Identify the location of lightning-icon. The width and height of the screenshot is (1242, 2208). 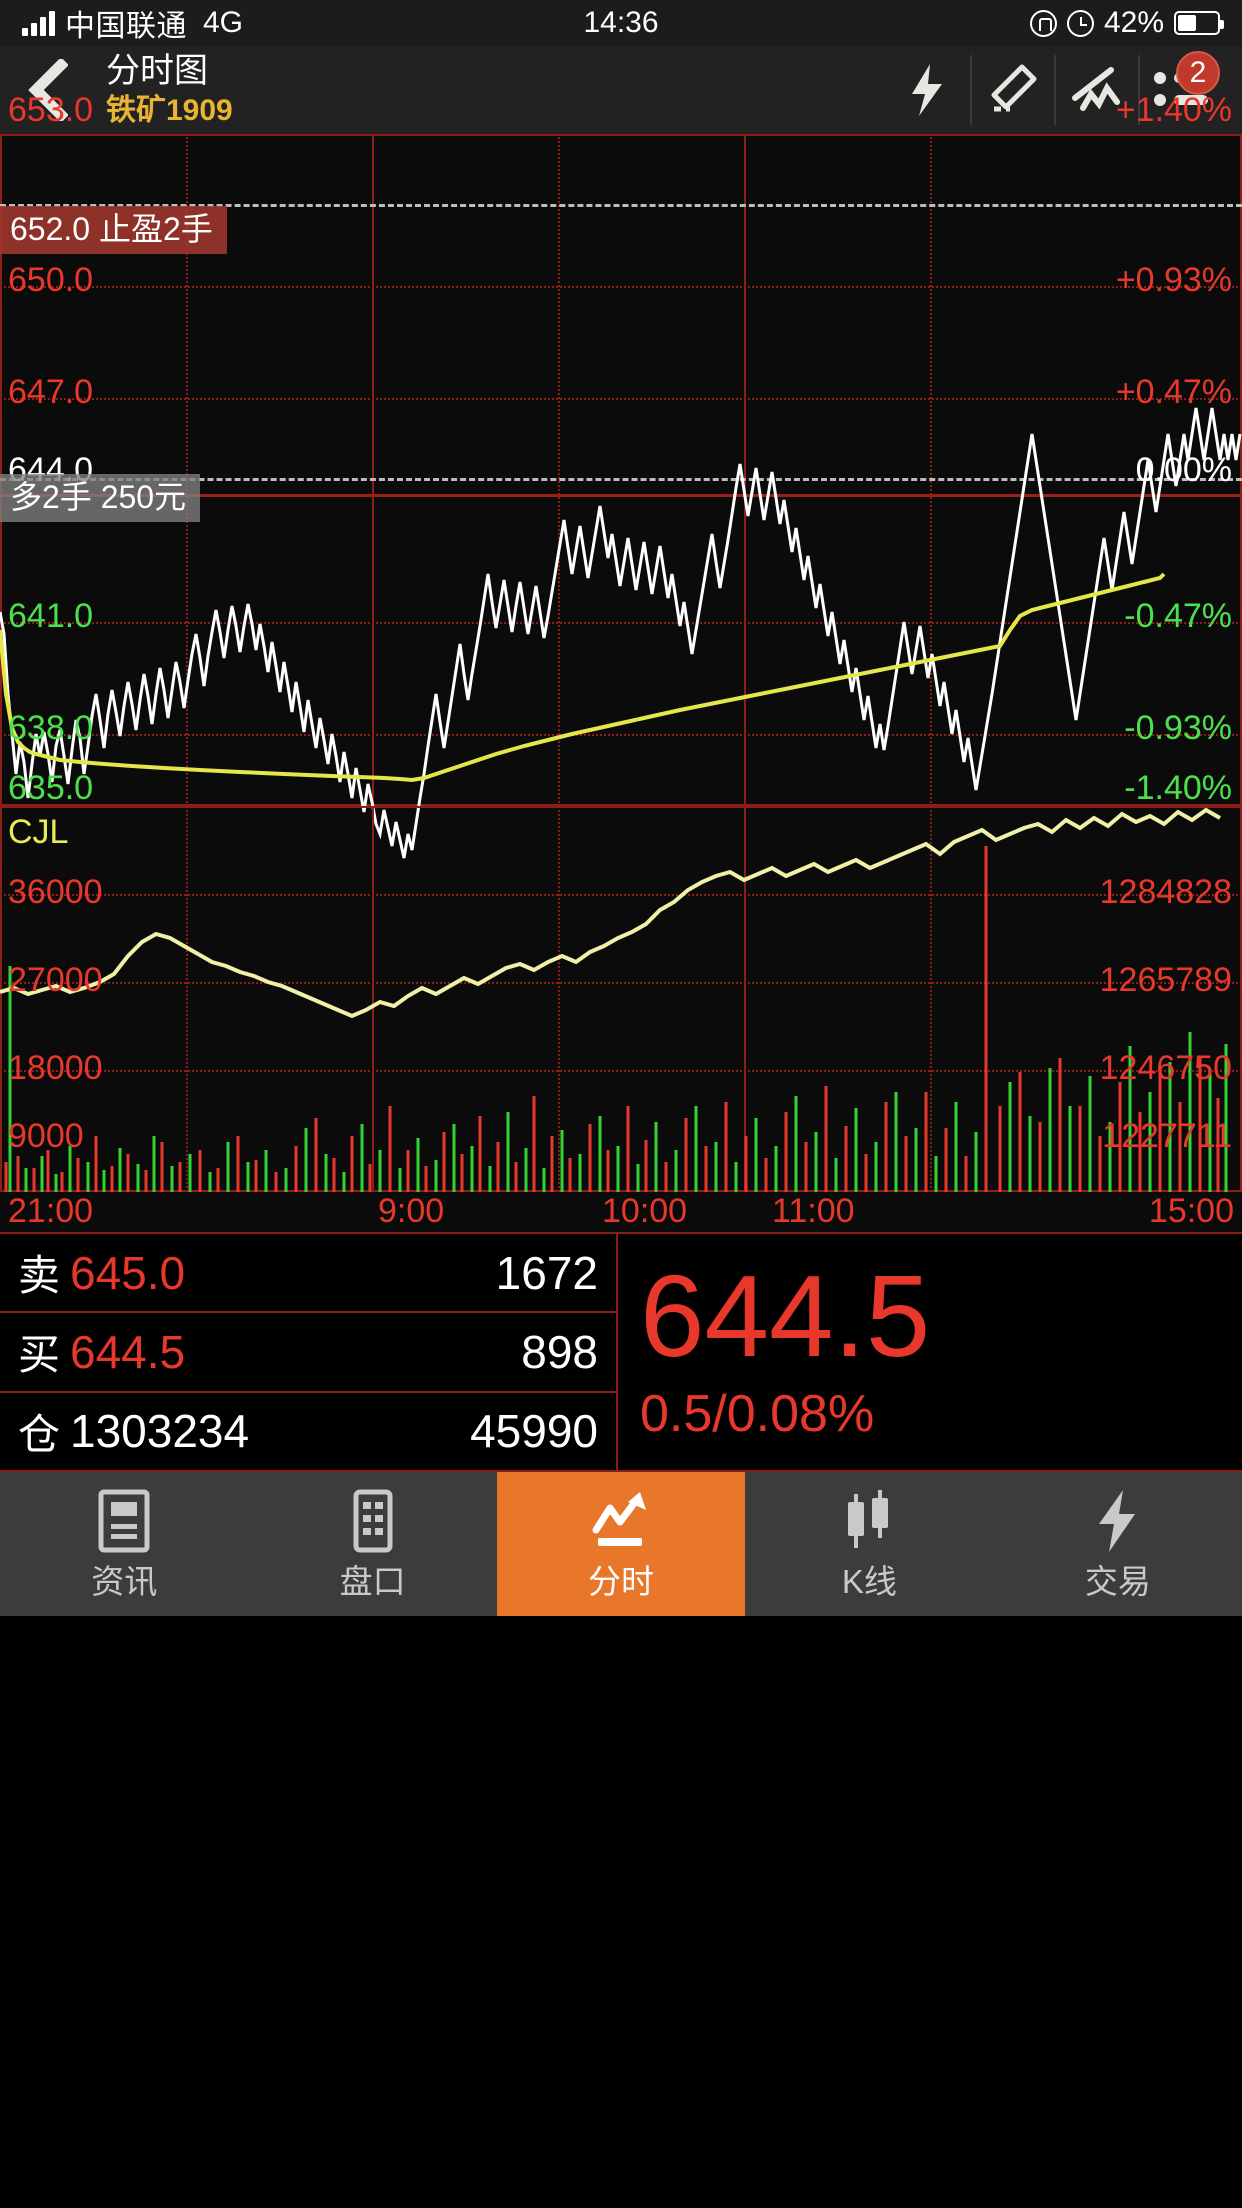
(927, 90).